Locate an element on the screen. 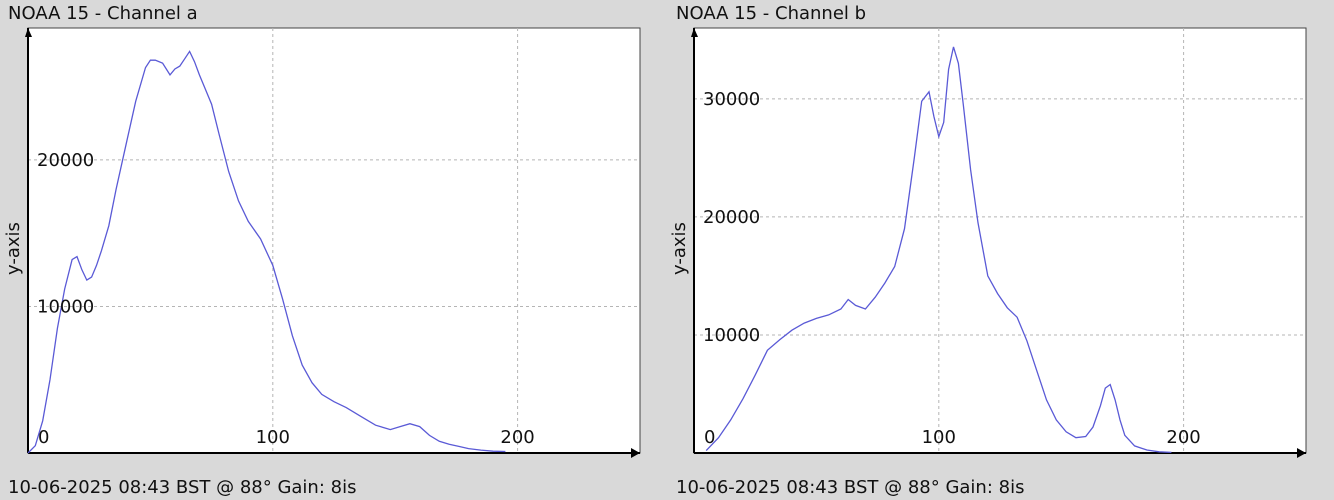 The image size is (1334, 500). chart-title: NOAA 15 - Channel b is located at coordinates (771, 13).